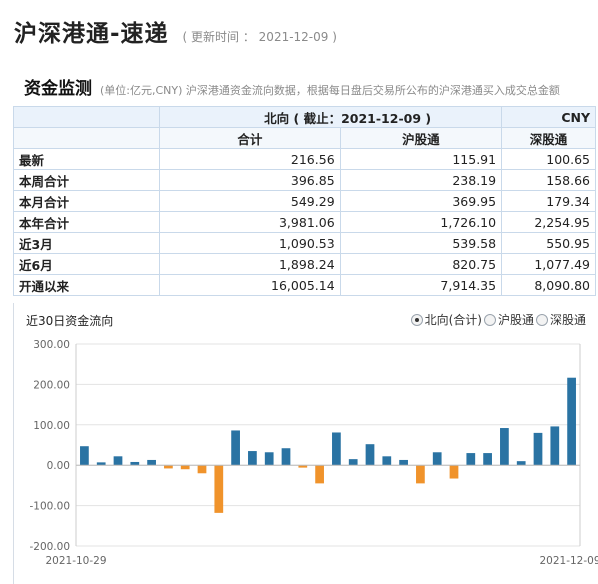 This screenshot has height=584, width=598. Describe the element at coordinates (548, 285) in the screenshot. I see `cell-sz: 8,090.80` at that location.